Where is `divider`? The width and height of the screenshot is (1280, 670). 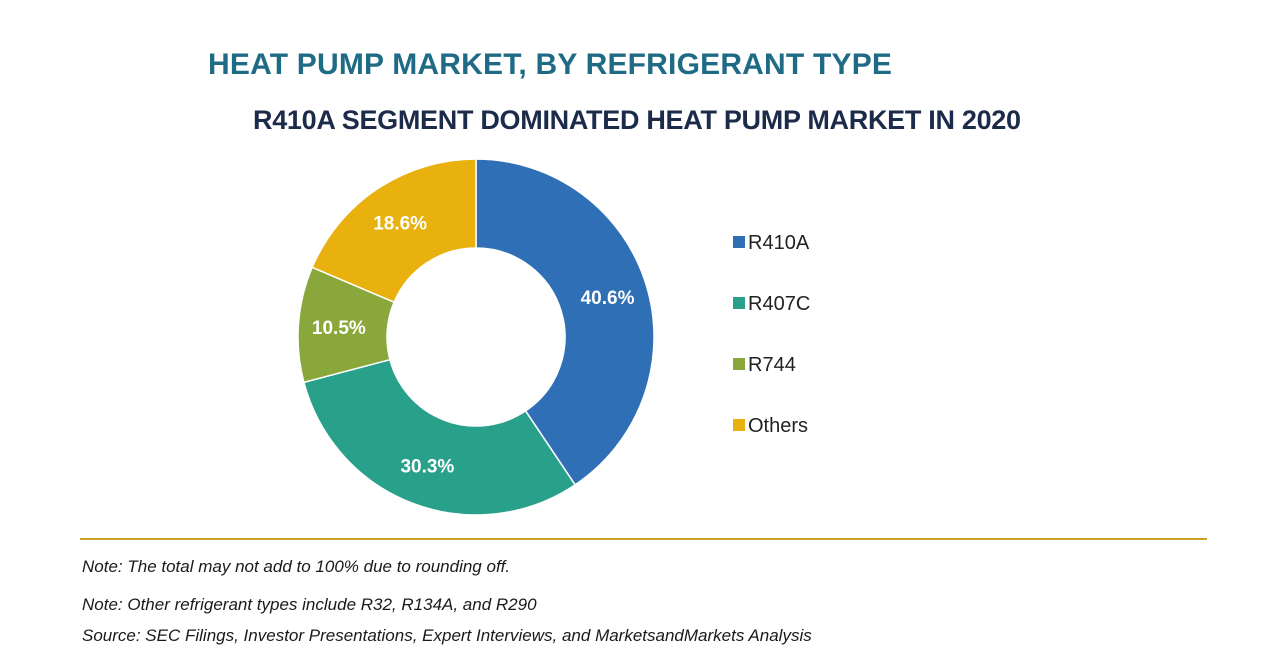 divider is located at coordinates (643, 539).